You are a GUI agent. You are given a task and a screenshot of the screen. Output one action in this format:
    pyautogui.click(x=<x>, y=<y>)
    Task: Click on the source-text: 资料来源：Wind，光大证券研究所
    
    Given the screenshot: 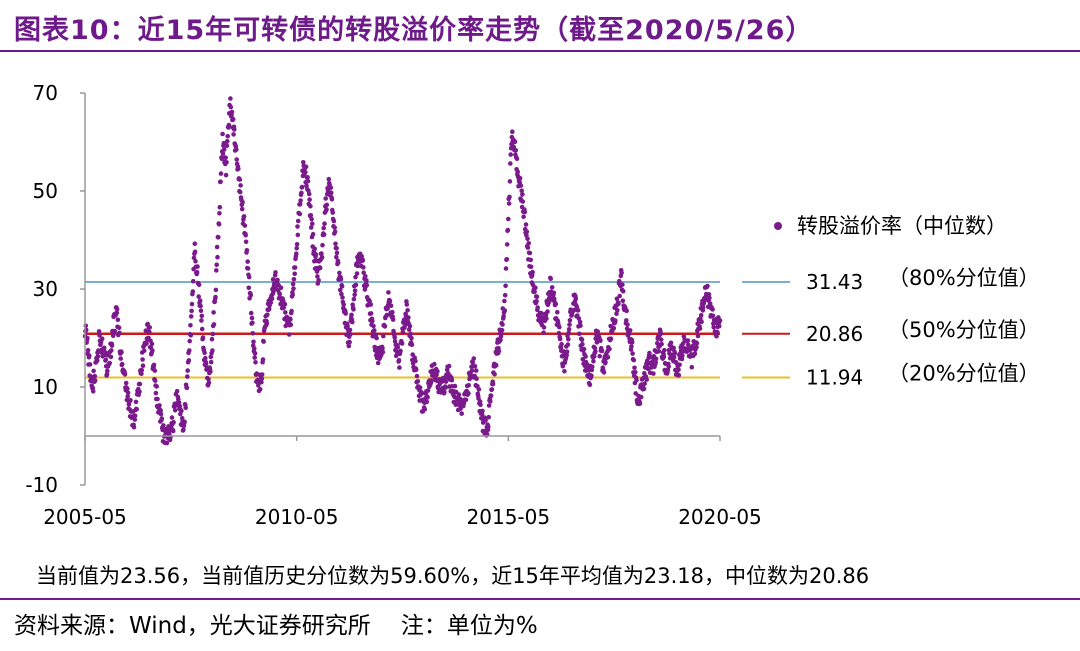 What is the action you would take?
    pyautogui.click(x=192, y=626)
    